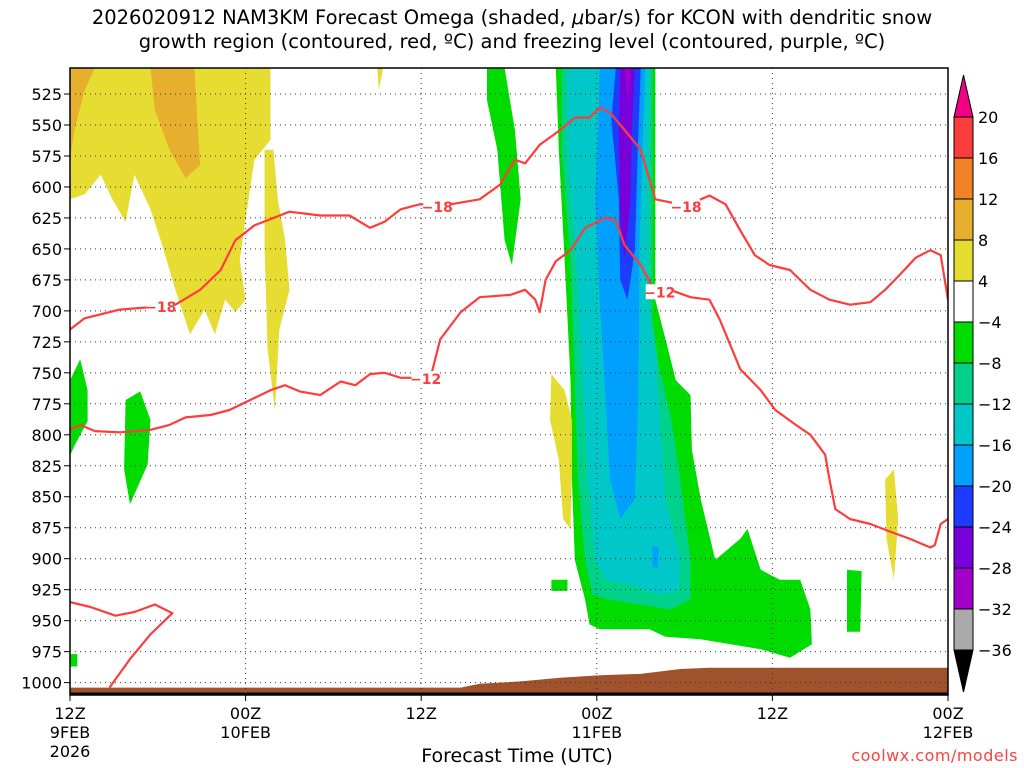 This screenshot has width=1024, height=768. Describe the element at coordinates (46, 466) in the screenshot. I see `y-tick-label: 825` at that location.